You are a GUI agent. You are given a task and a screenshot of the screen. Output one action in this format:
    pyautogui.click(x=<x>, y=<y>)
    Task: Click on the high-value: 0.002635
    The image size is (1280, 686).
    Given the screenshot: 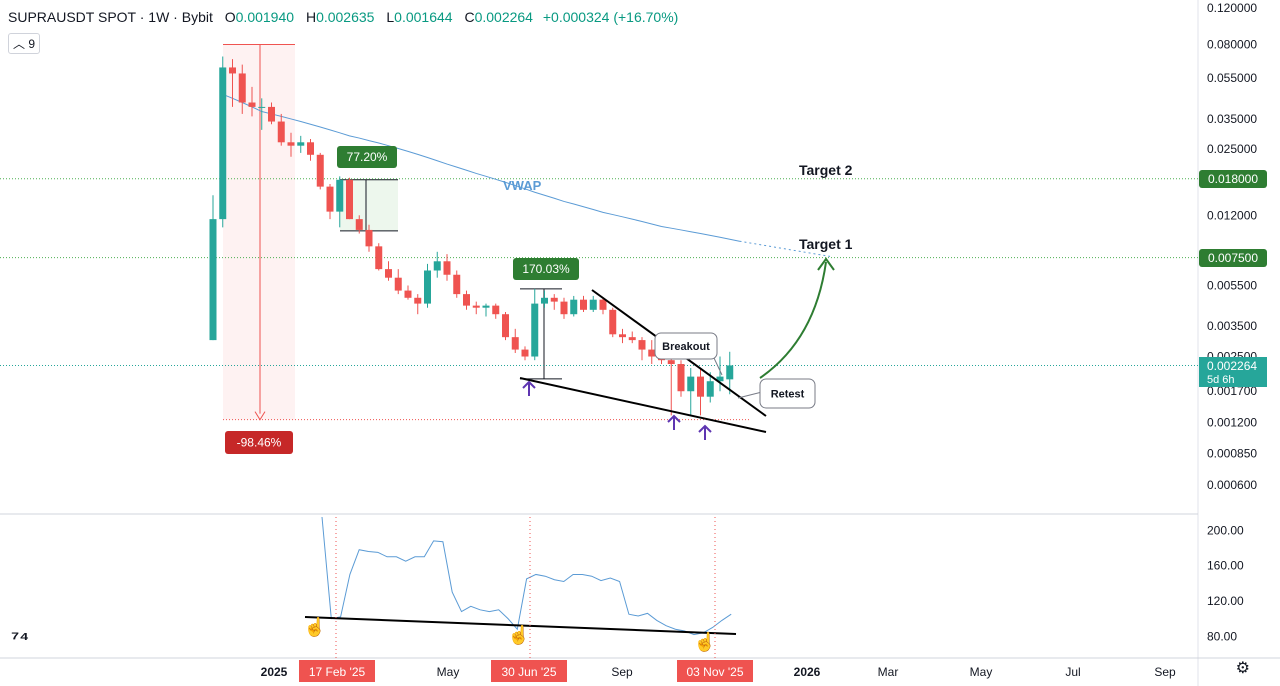 What is the action you would take?
    pyautogui.click(x=345, y=17)
    